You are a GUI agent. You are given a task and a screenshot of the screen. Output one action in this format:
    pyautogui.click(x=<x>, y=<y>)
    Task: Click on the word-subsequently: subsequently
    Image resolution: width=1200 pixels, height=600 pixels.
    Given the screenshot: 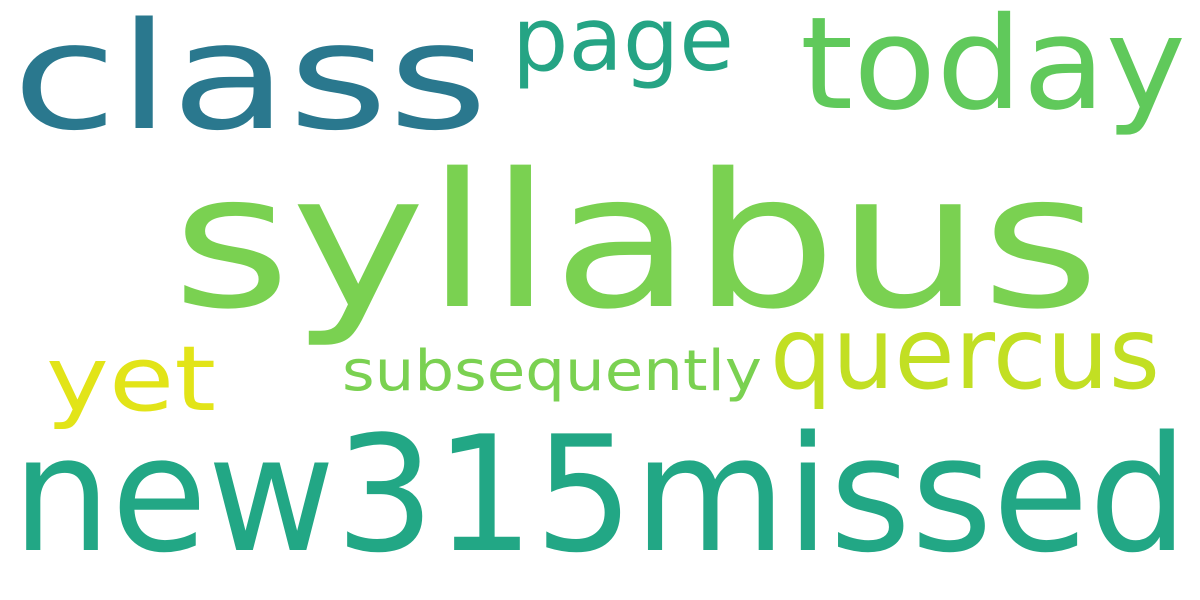 What is the action you would take?
    pyautogui.click(x=552, y=371)
    